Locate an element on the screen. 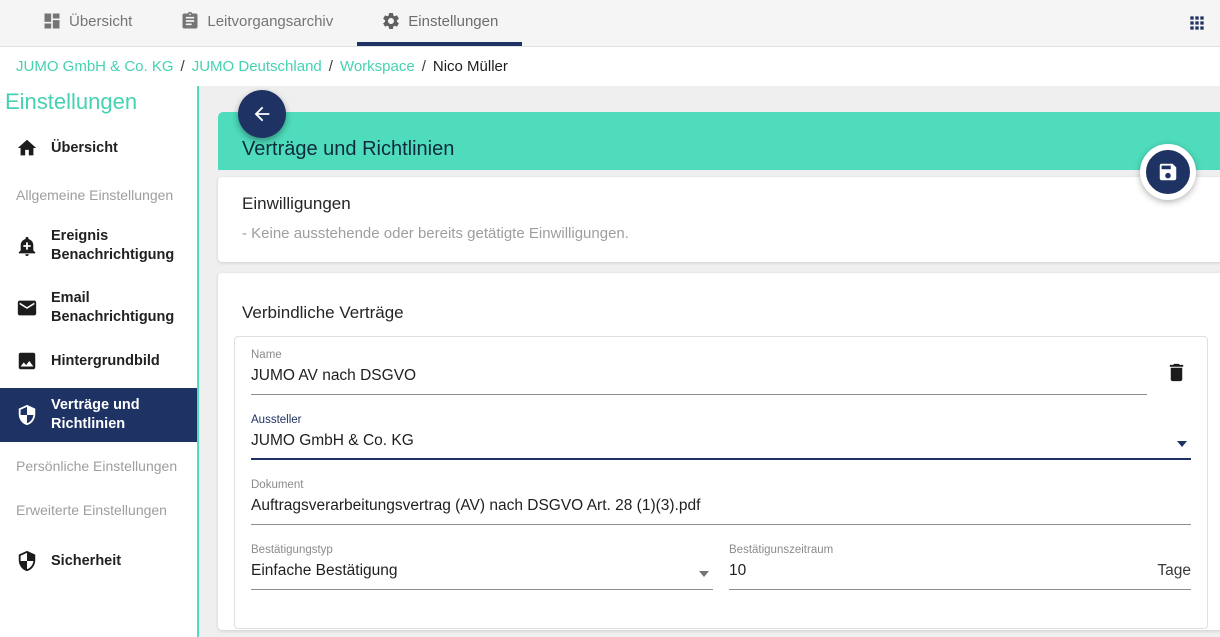  sidebar-item-label: Hintergrundbild is located at coordinates (105, 360).